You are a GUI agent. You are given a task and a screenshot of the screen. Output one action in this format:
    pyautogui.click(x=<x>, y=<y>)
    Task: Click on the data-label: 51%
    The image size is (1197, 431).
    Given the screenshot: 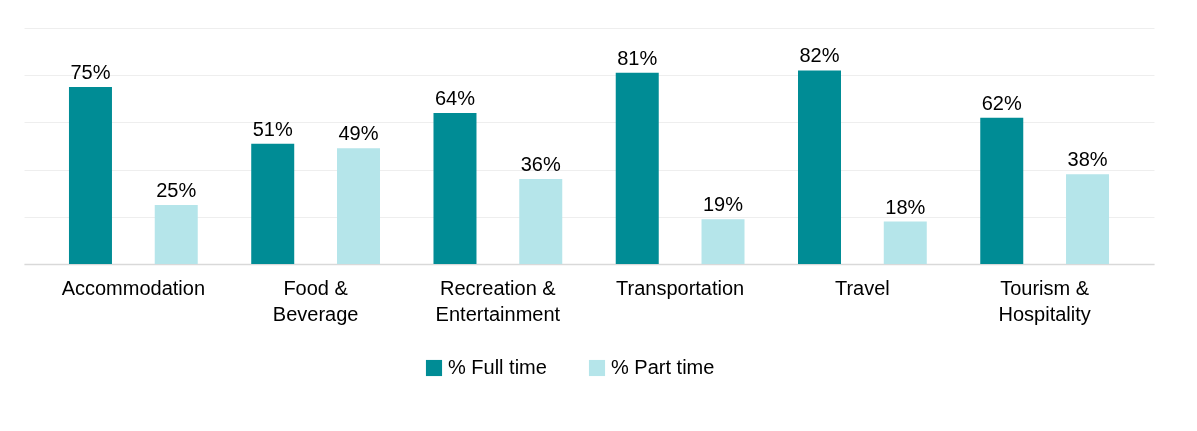 What is the action you would take?
    pyautogui.click(x=272, y=128)
    